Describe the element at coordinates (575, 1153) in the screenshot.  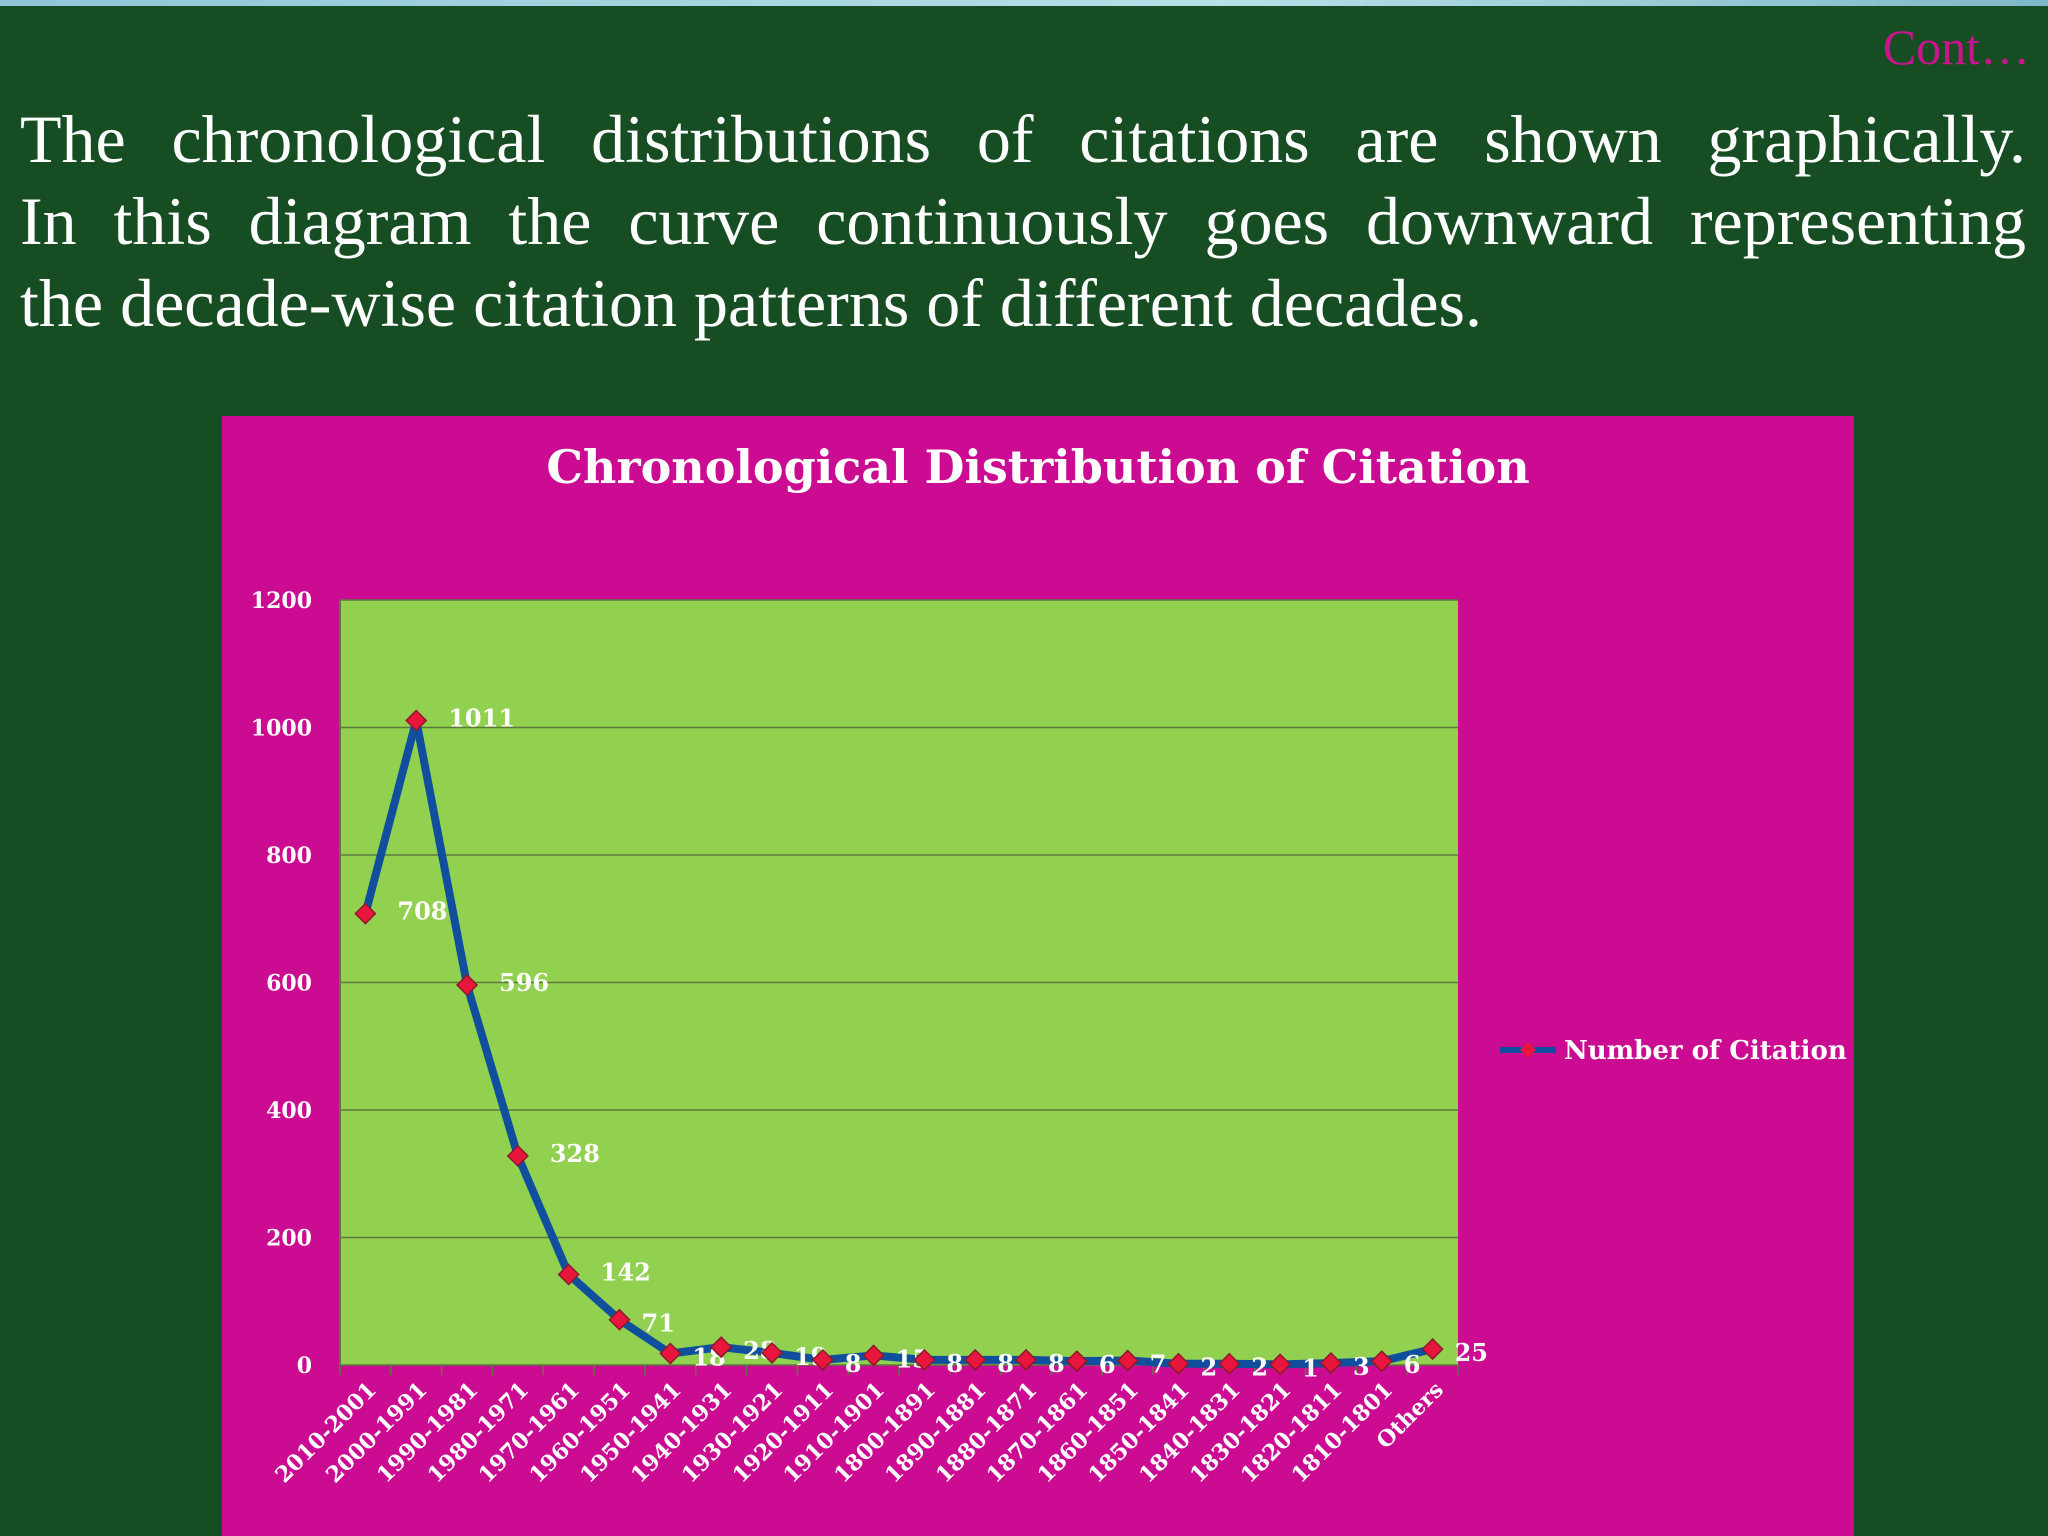
I see `data-label: 328` at that location.